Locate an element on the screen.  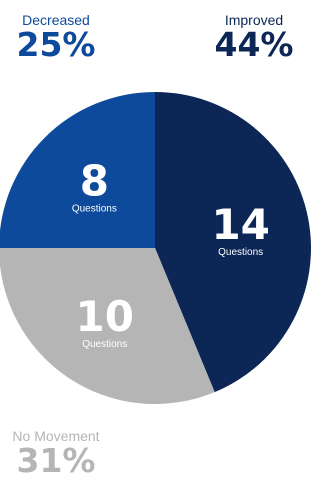
no-movement-label: No Movement is located at coordinates (56, 436).